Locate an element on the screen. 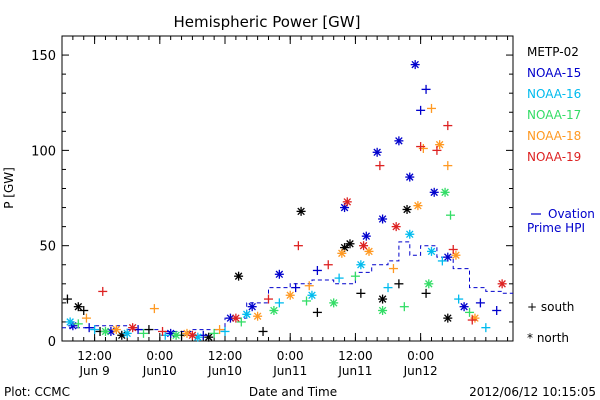  x-tick-label-date: Jun 9 is located at coordinates (94, 371).